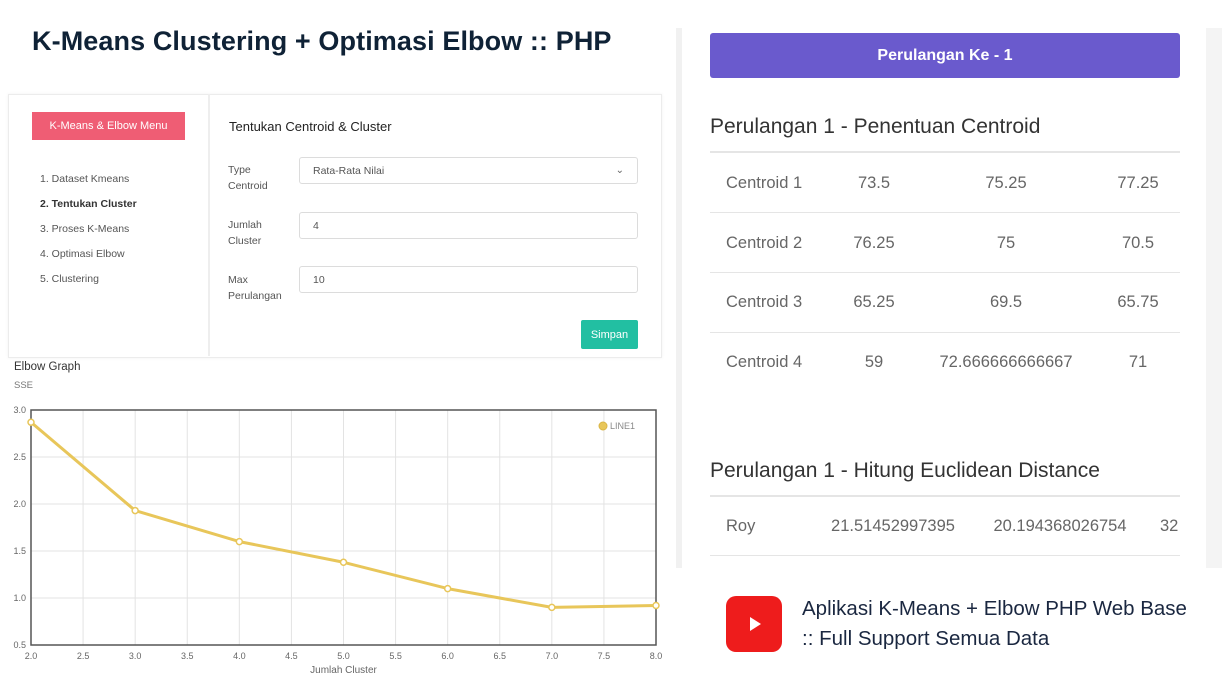 This screenshot has width=1222, height=687. I want to click on max-perulangan-value: 10, so click(319, 279).